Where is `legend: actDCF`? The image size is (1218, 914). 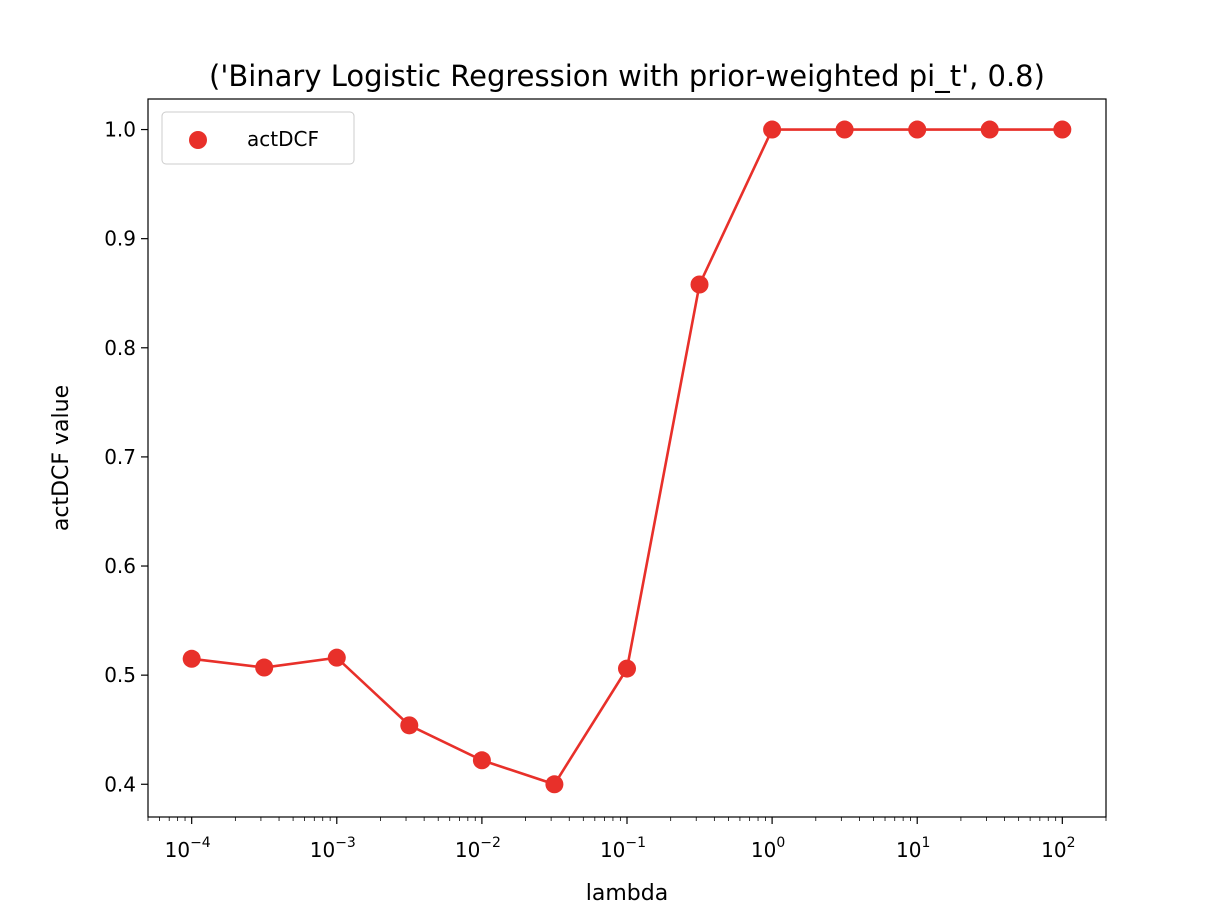
legend: actDCF is located at coordinates (258, 138).